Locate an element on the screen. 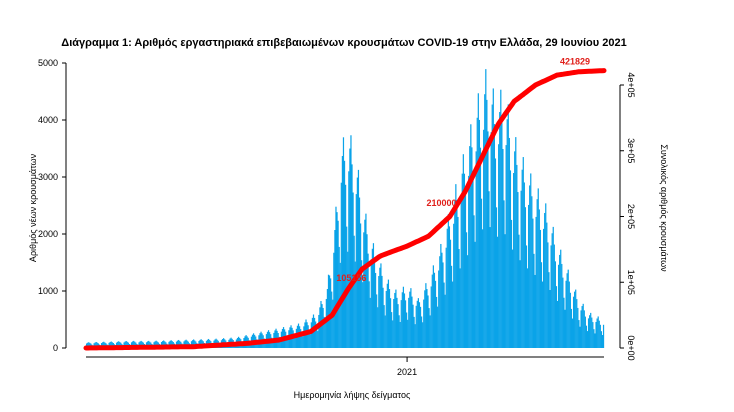  y-tick-label: 4000 is located at coordinates (48, 120).